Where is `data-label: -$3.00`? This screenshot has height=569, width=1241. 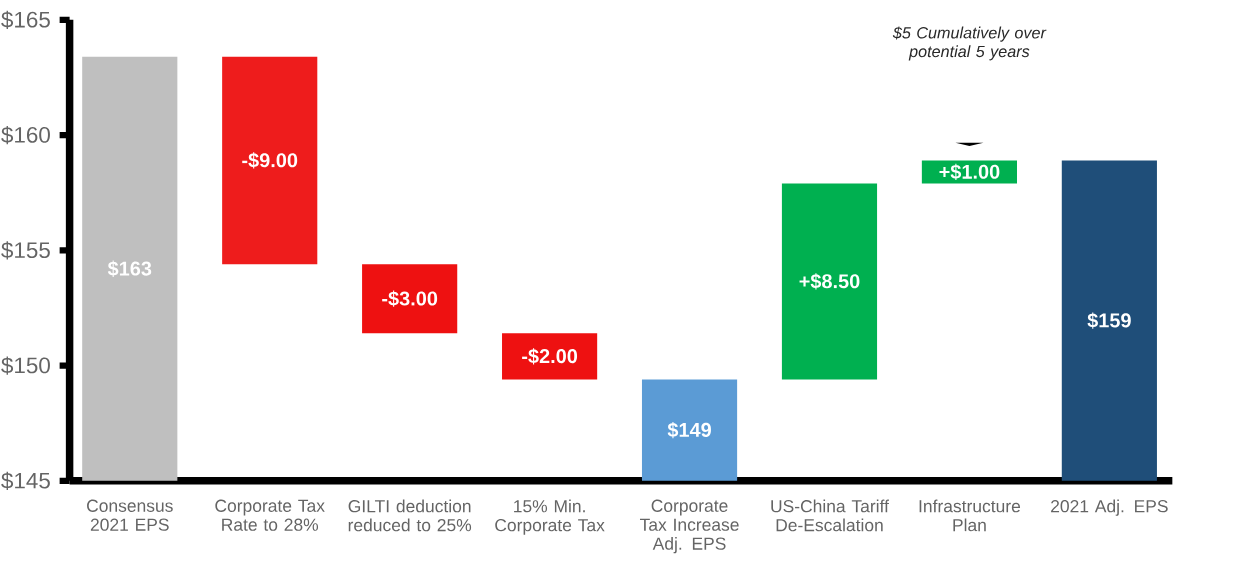 data-label: -$3.00 is located at coordinates (410, 298).